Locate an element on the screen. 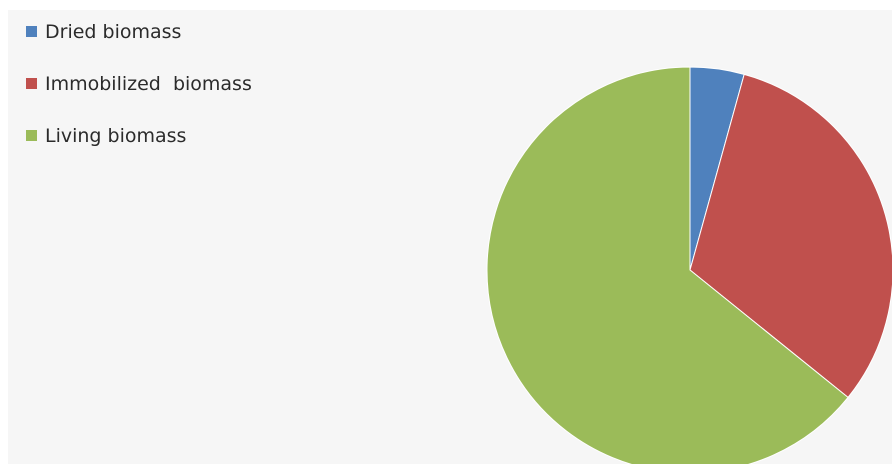 Image resolution: width=892 pixels, height=464 pixels. legend-label-living-biomass: Living biomass is located at coordinates (116, 135).